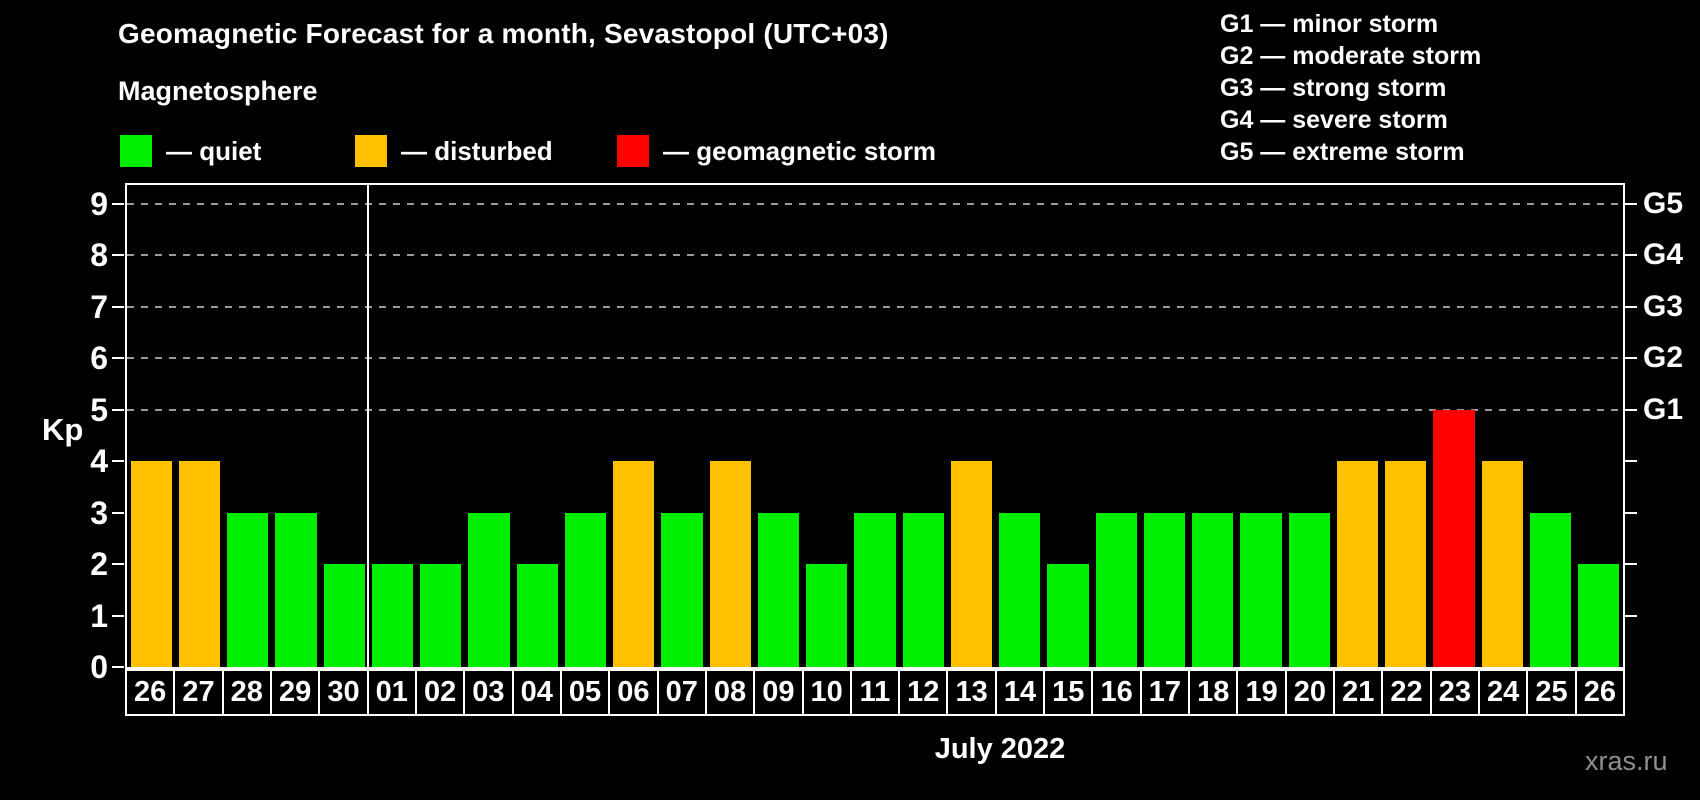 The height and width of the screenshot is (800, 1700). Describe the element at coordinates (730, 692) in the screenshot. I see `date-cell: 08` at that location.